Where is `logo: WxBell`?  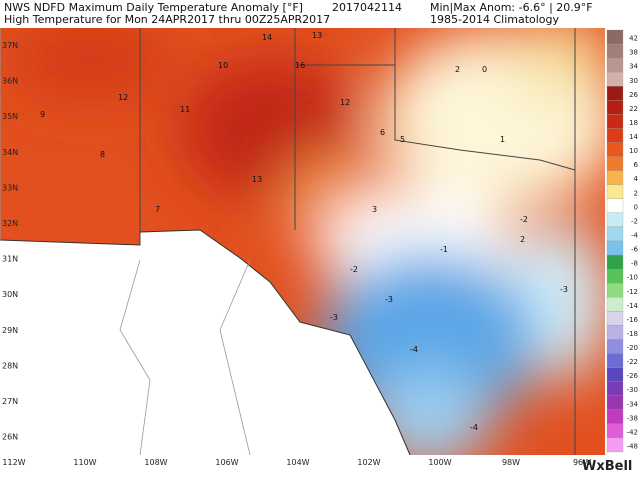 logo: WxBell is located at coordinates (607, 466).